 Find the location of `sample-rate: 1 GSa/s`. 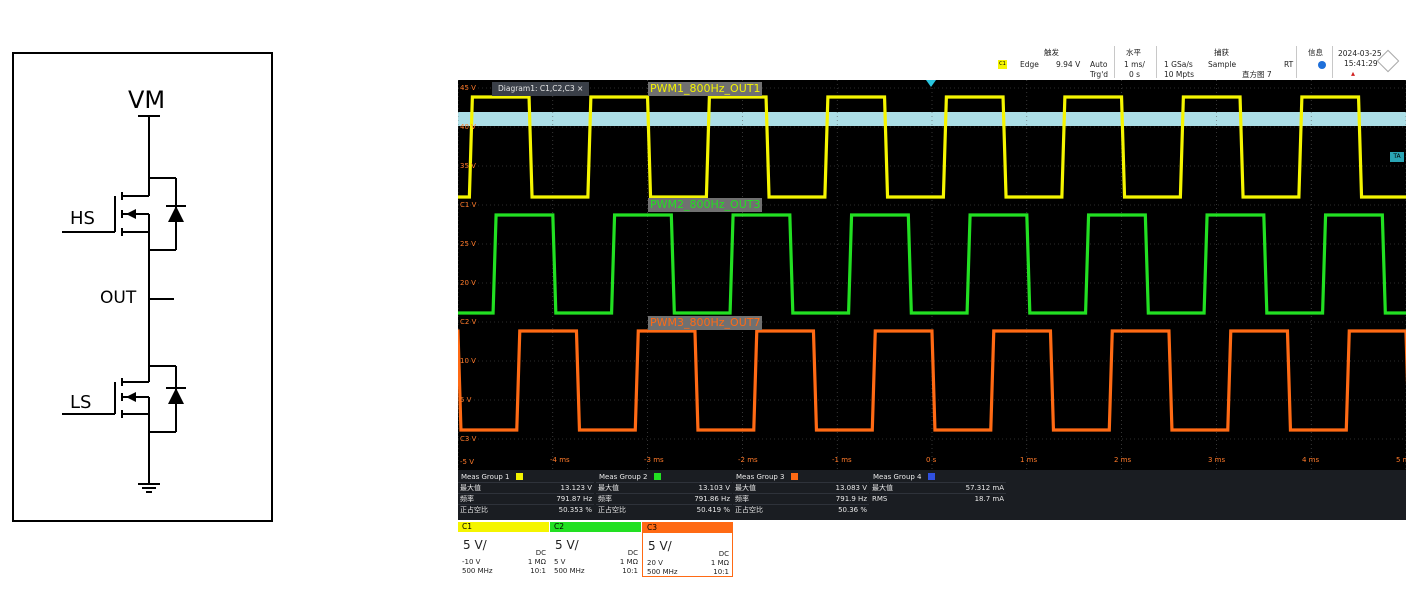

sample-rate: 1 GSa/s is located at coordinates (1178, 64).